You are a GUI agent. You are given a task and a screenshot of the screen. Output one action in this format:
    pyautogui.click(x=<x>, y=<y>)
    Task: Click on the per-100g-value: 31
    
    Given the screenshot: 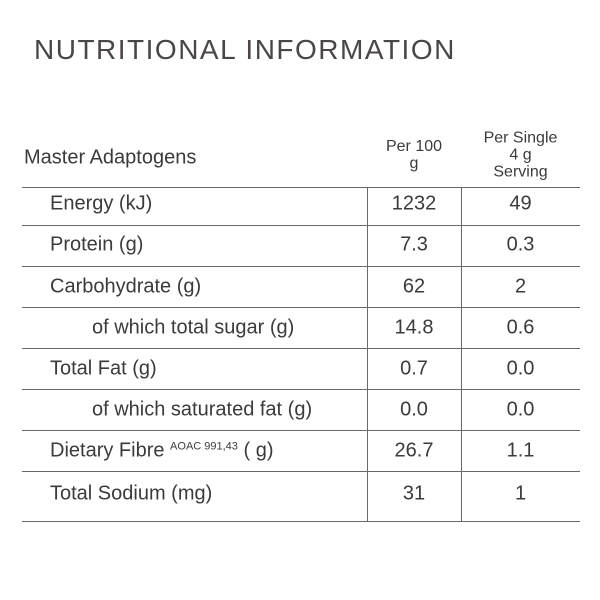 What is the action you would take?
    pyautogui.click(x=414, y=493)
    